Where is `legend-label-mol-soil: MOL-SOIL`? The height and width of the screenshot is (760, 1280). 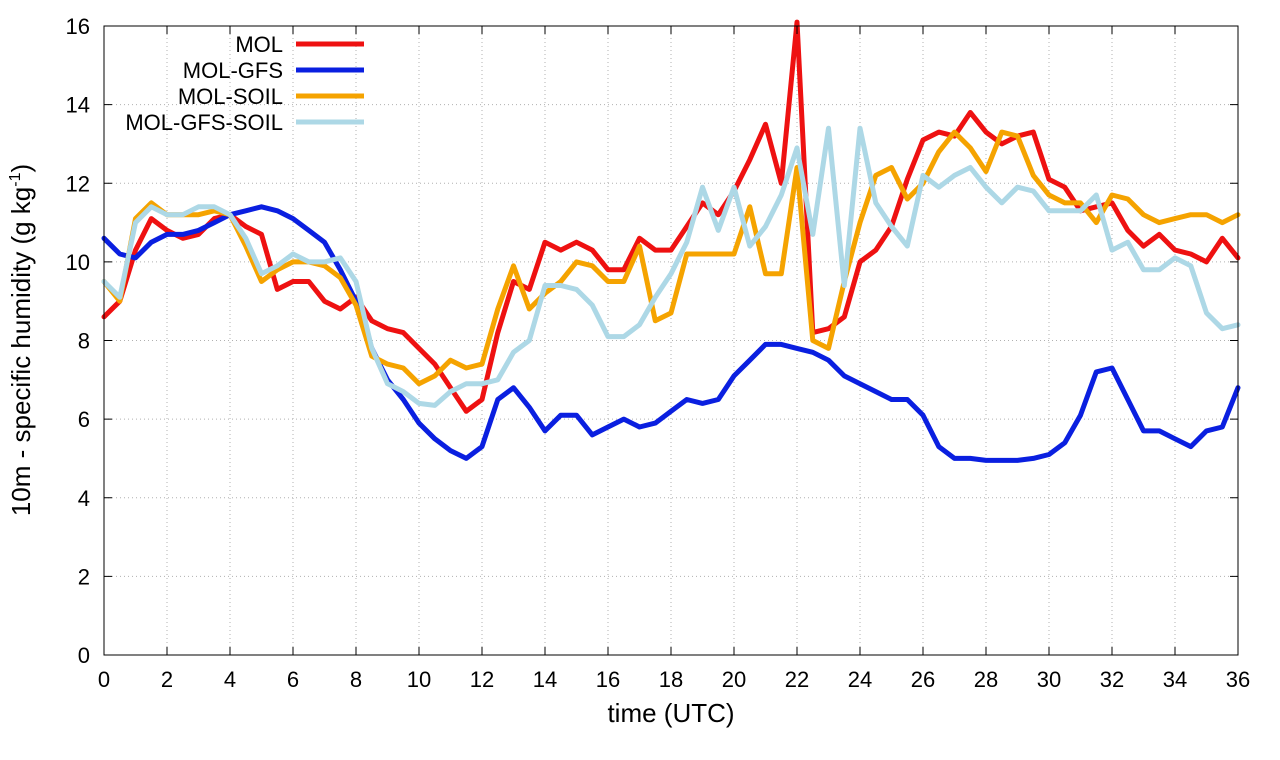
legend-label-mol-soil: MOL-SOIL is located at coordinates (230, 96).